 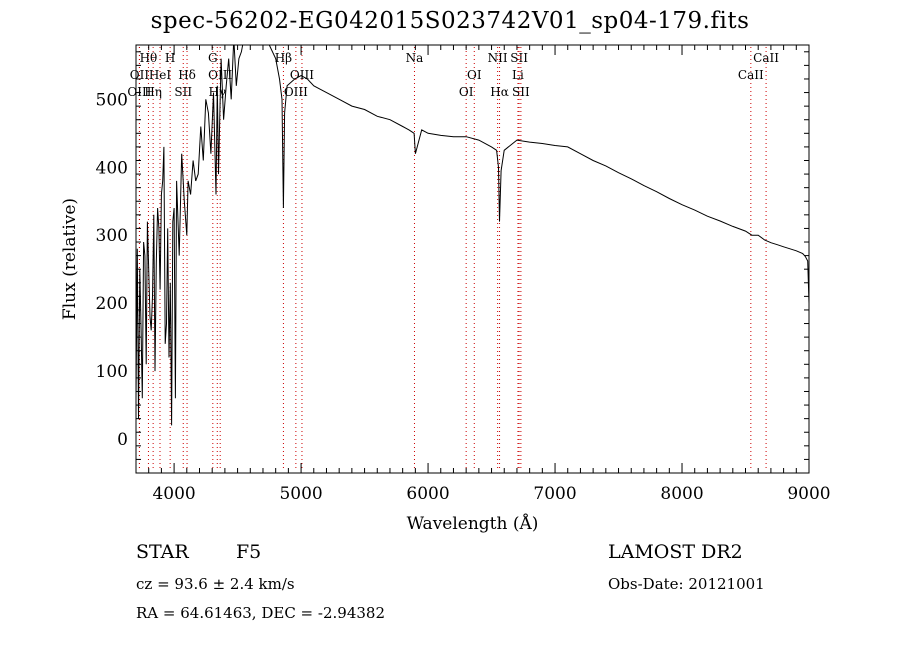 What do you see at coordinates (162, 552) in the screenshot?
I see `object-class-label: STAR` at bounding box center [162, 552].